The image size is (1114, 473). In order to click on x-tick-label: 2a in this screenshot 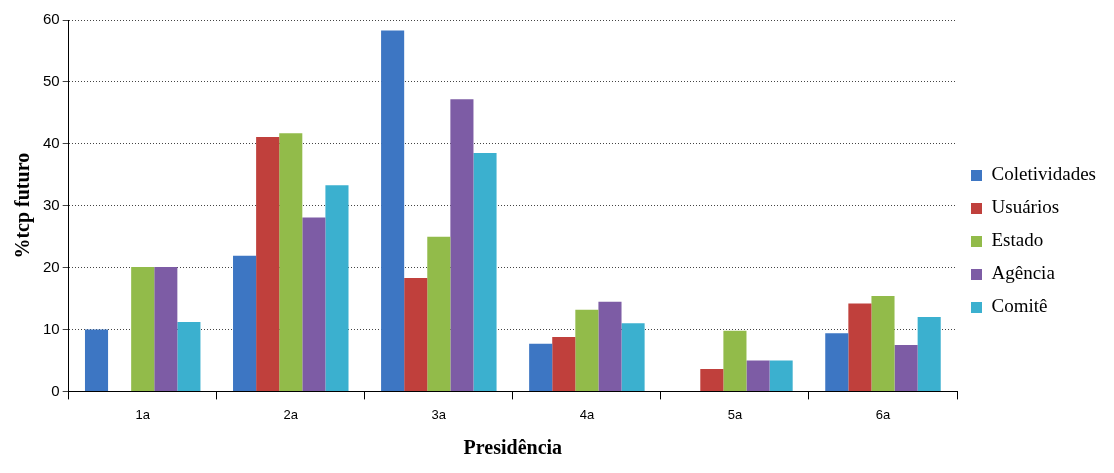, I will do `click(291, 414)`.